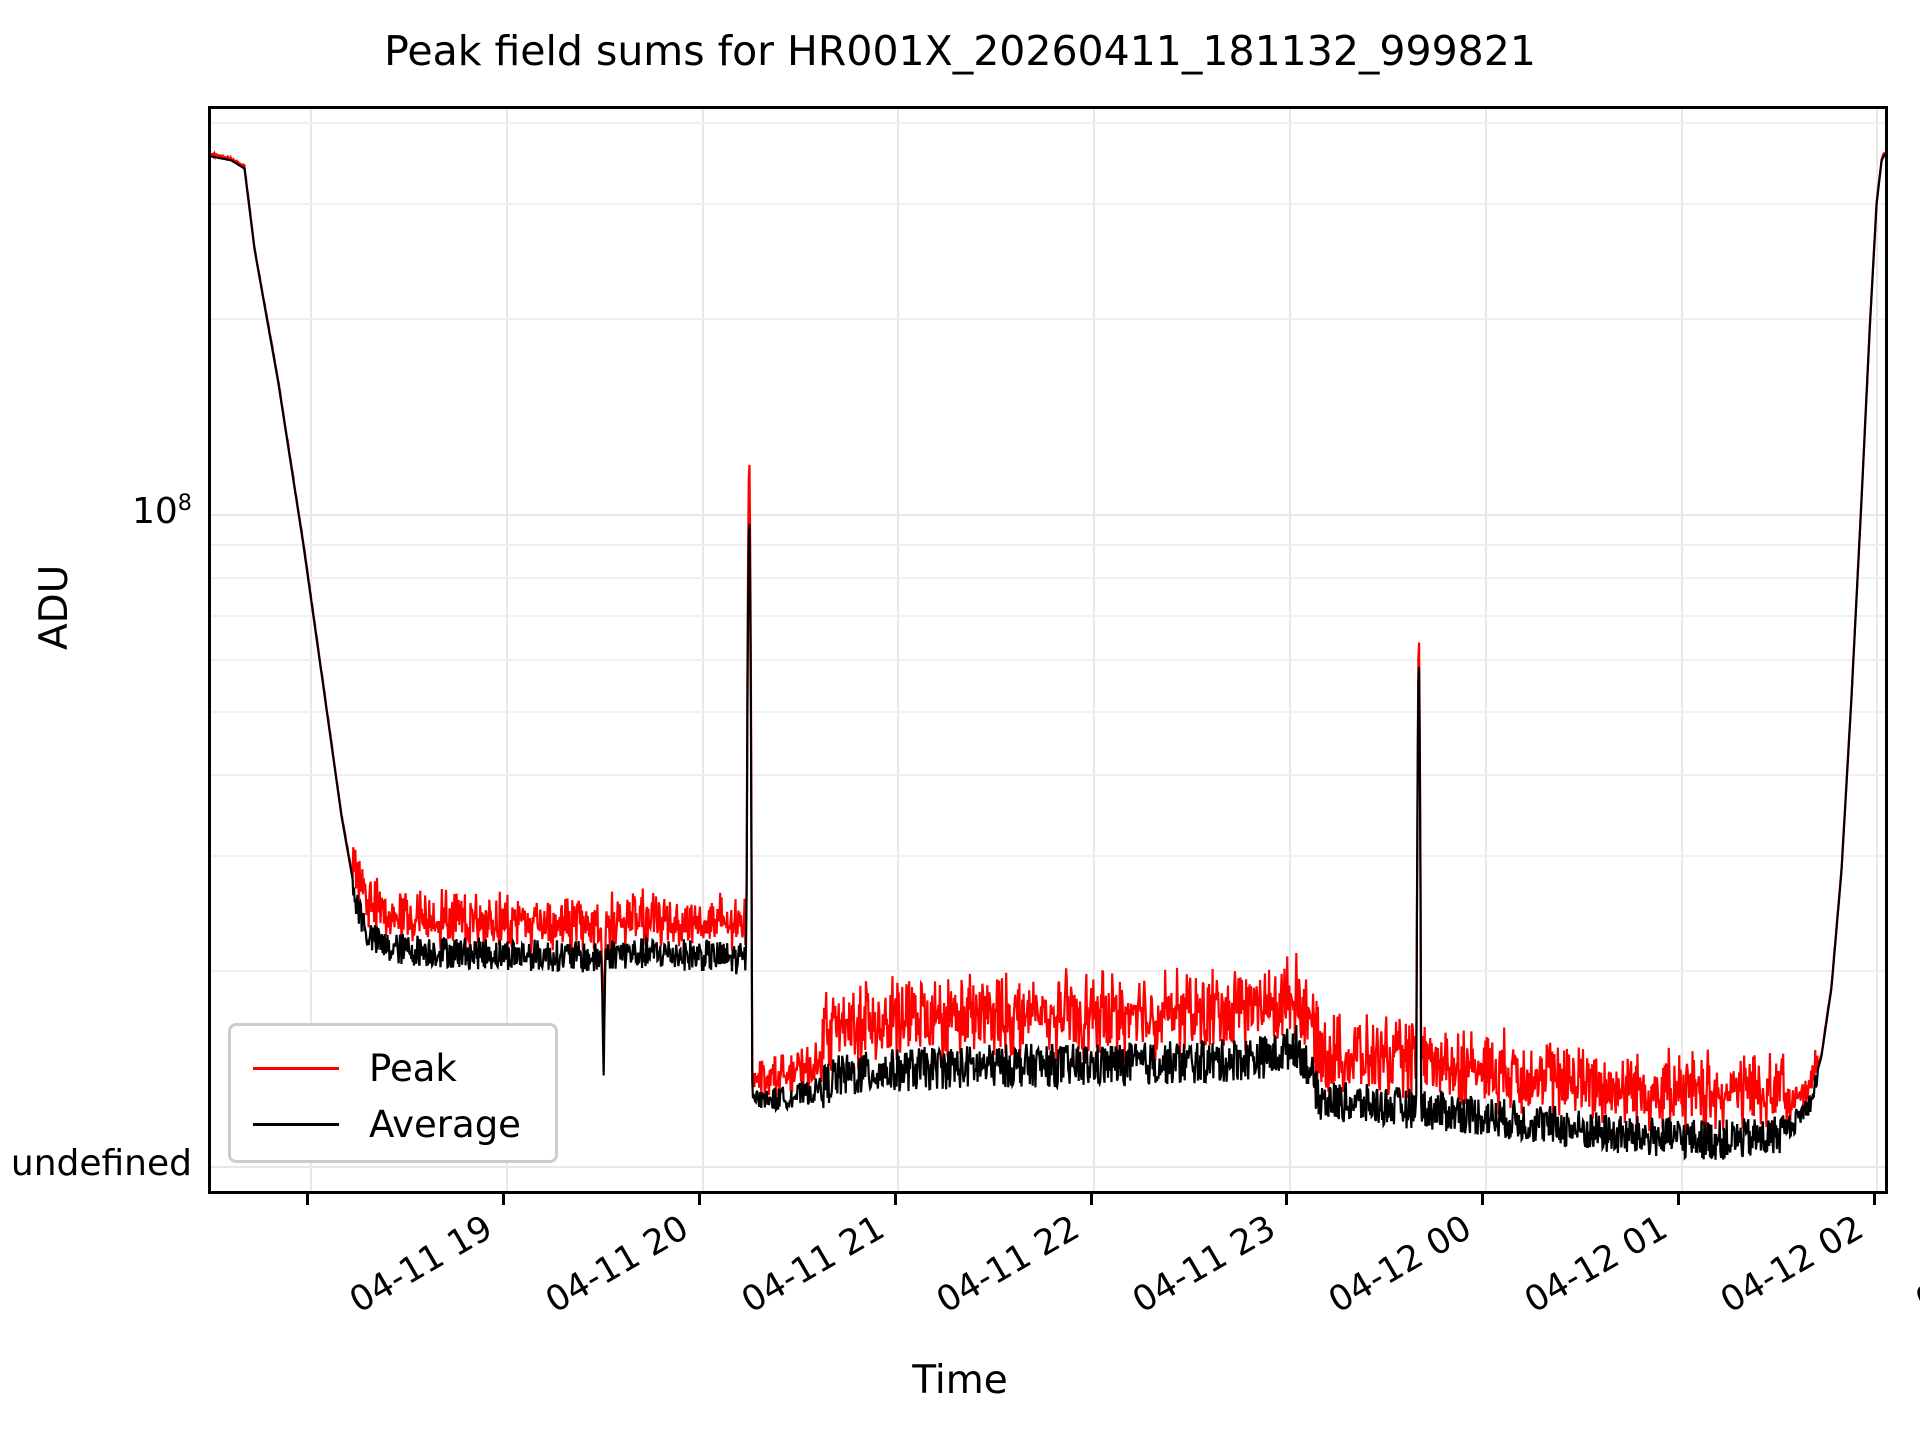 Image resolution: width=1920 pixels, height=1440 pixels. What do you see at coordinates (101, 1164) in the screenshot?
I see `y-axis-tick-label: undefined` at bounding box center [101, 1164].